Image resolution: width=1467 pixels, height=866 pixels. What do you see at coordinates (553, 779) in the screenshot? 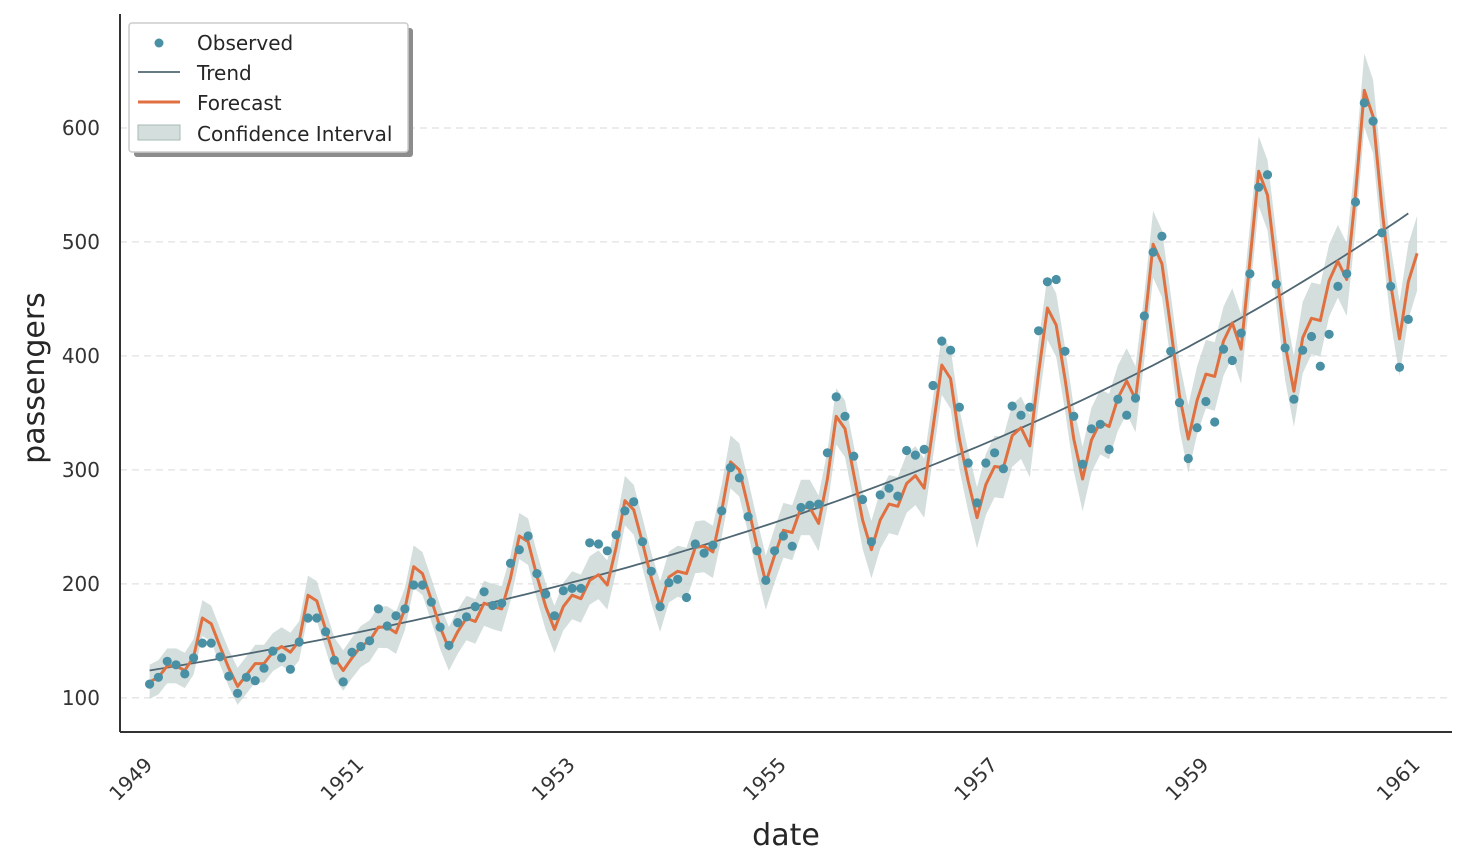
I see `x-tick-label-1953: 1953` at bounding box center [553, 779].